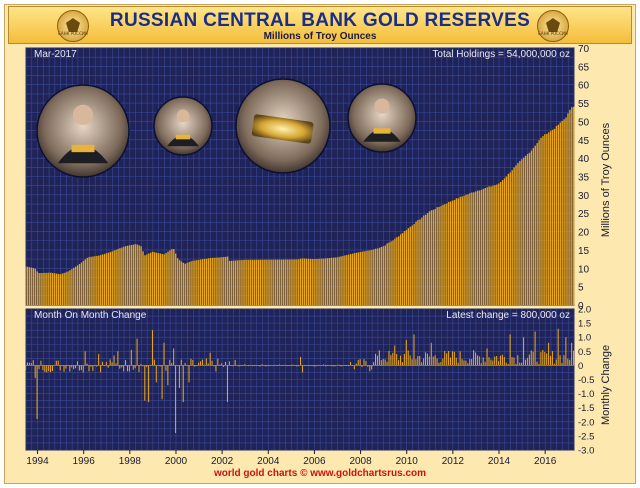 The width and height of the screenshot is (640, 488). What do you see at coordinates (222, 461) in the screenshot?
I see `x-tick-label: 2002` at bounding box center [222, 461].